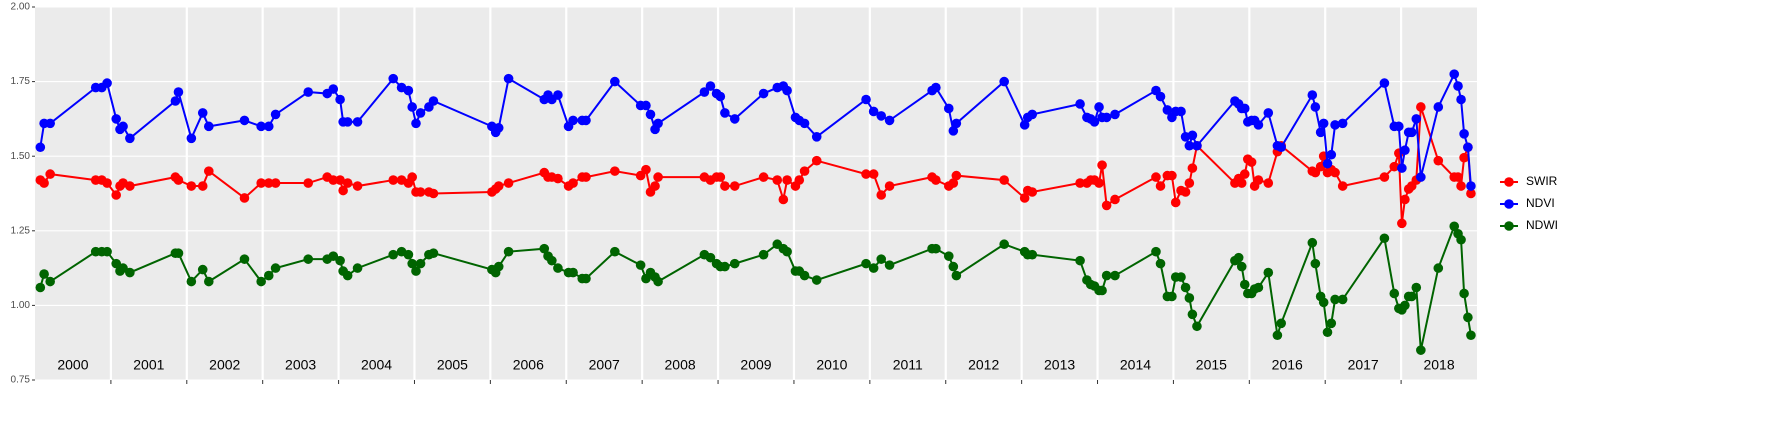 The image size is (1773, 442). What do you see at coordinates (528, 365) in the screenshot?
I see `year-label: 2006` at bounding box center [528, 365].